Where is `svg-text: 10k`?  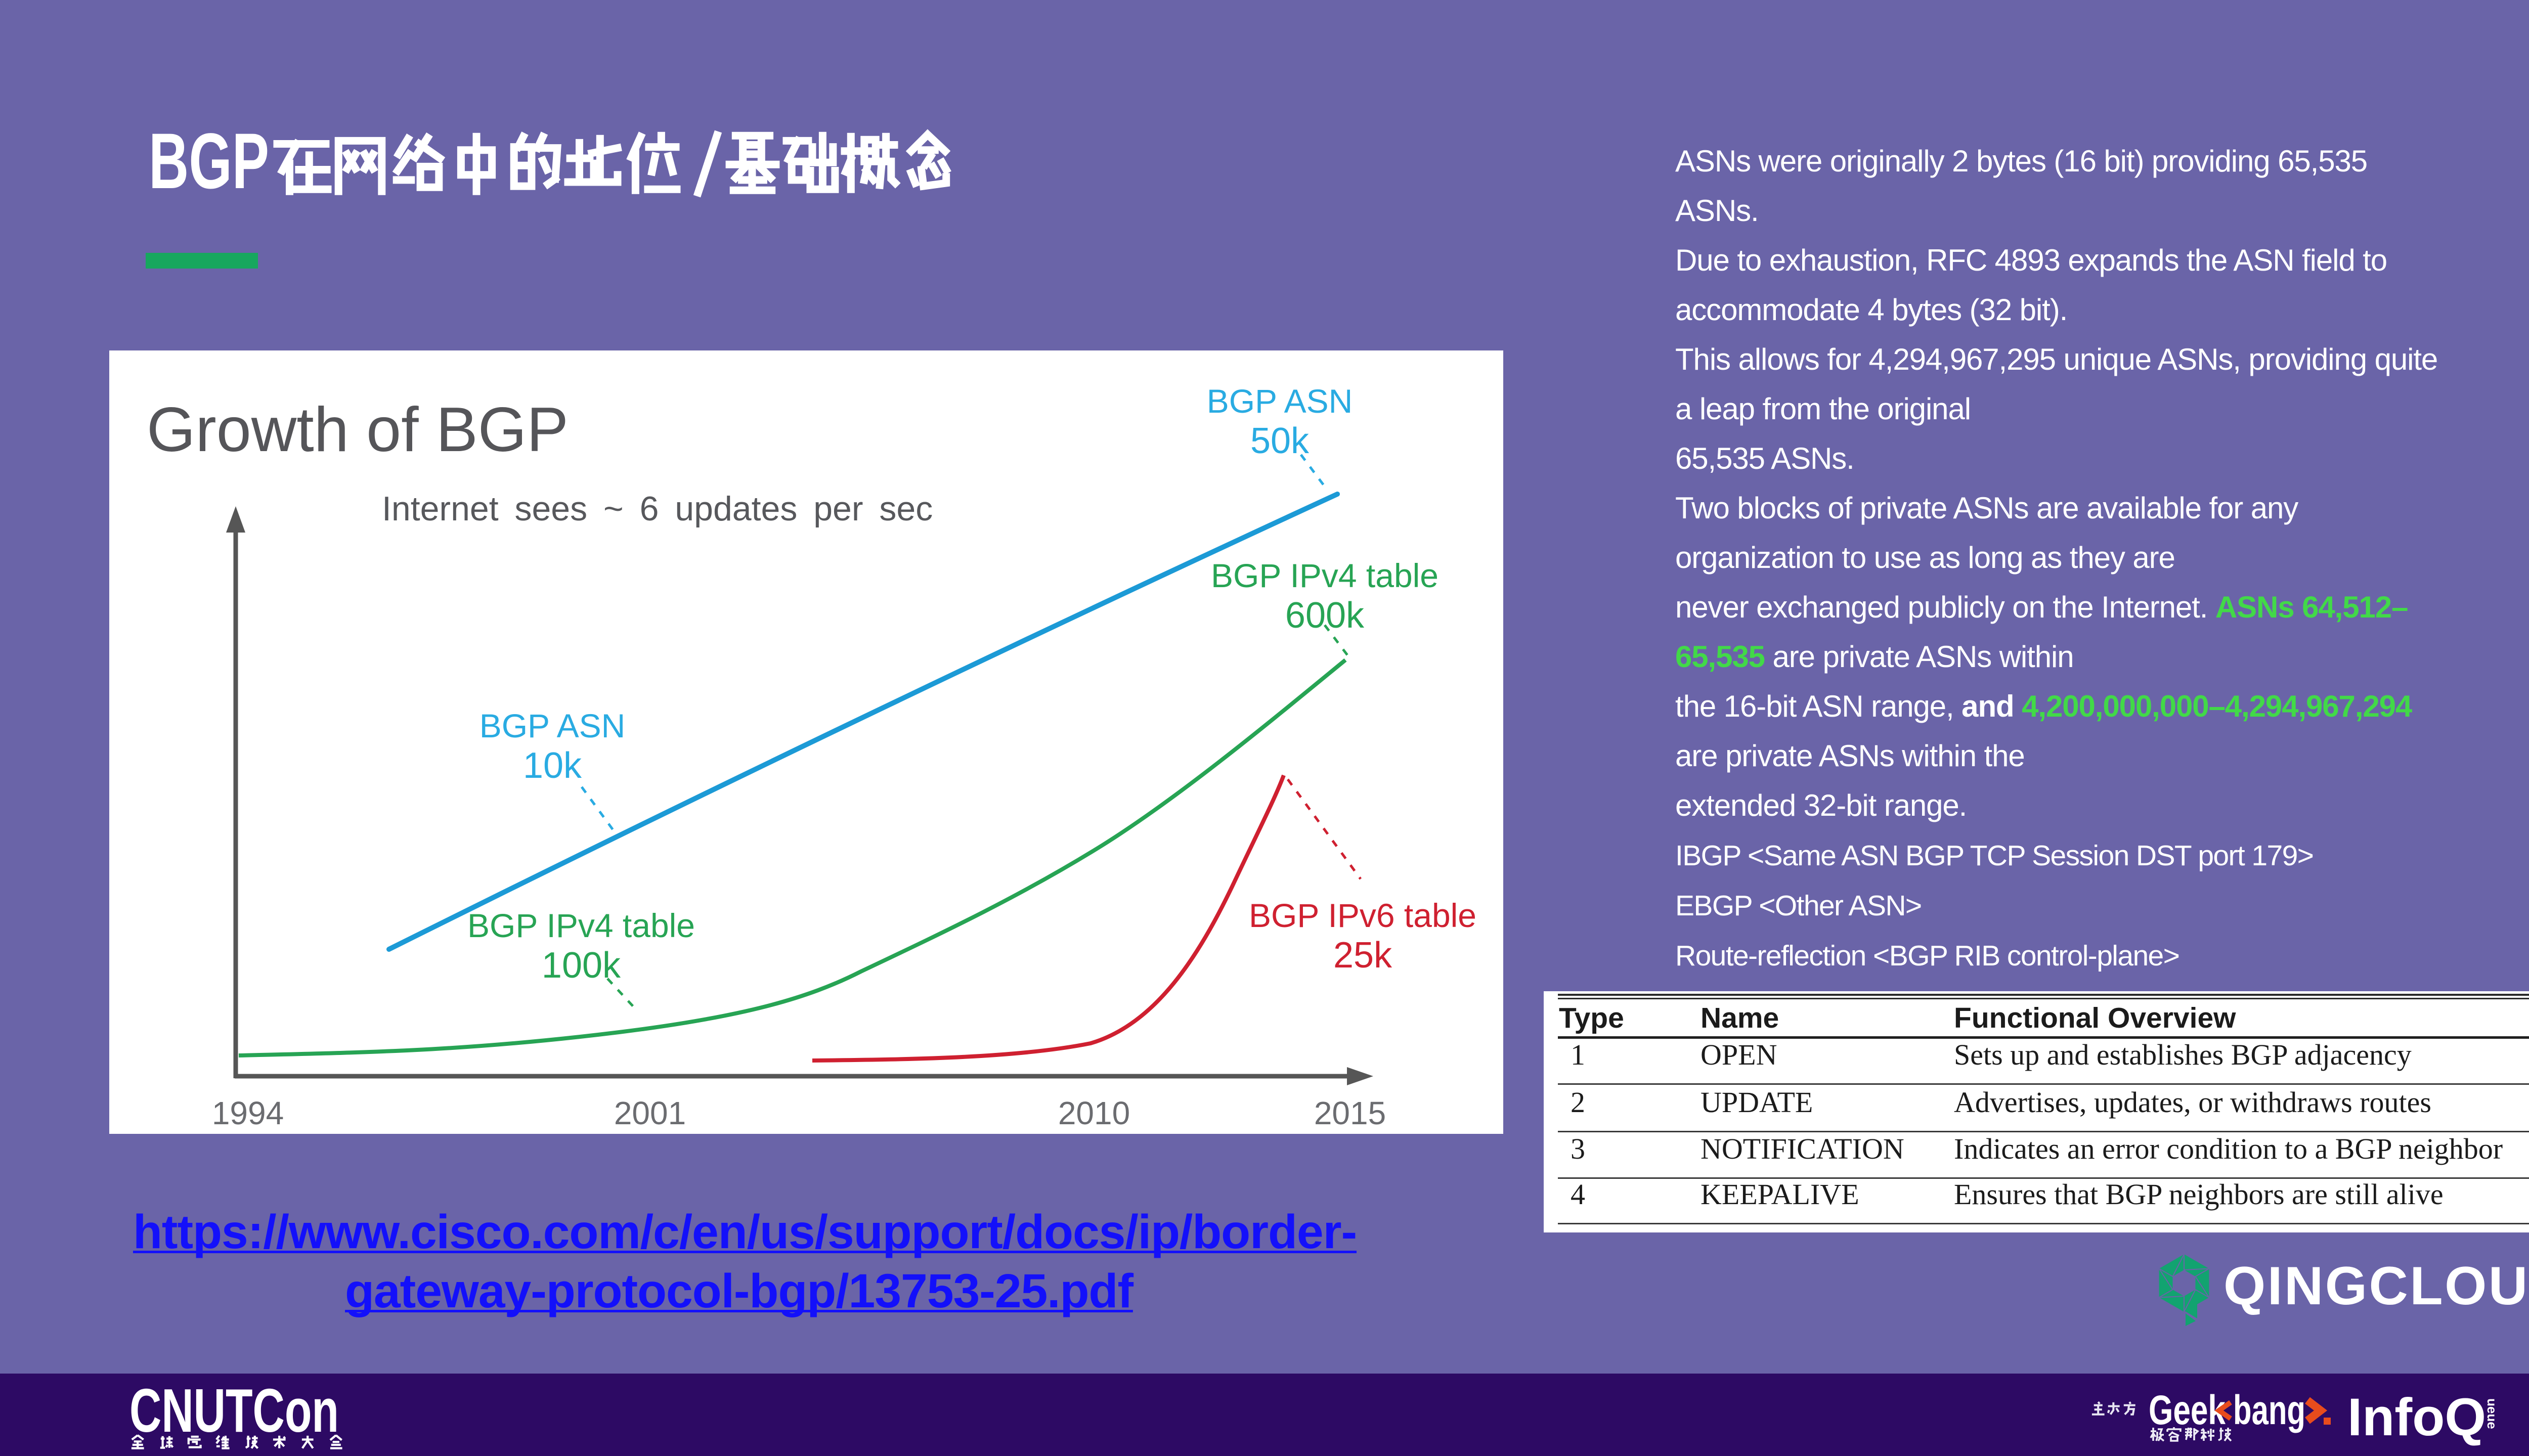 svg-text: 10k is located at coordinates (552, 766).